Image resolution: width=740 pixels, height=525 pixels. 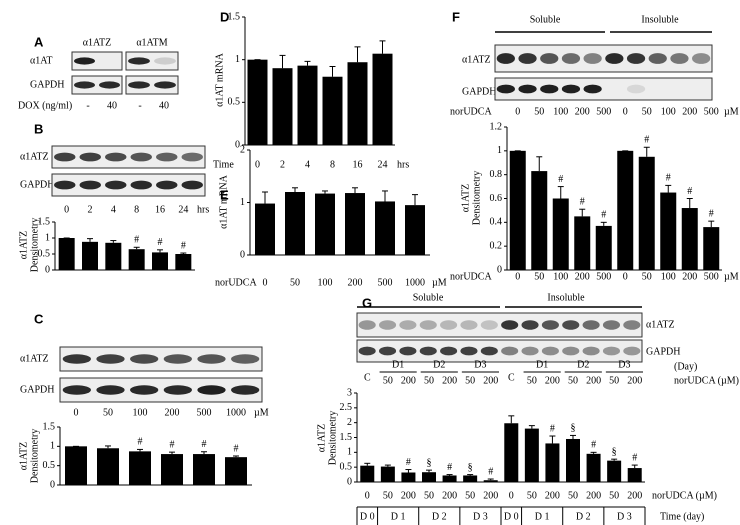 I want to click on top-group: D1, so click(x=542, y=364).